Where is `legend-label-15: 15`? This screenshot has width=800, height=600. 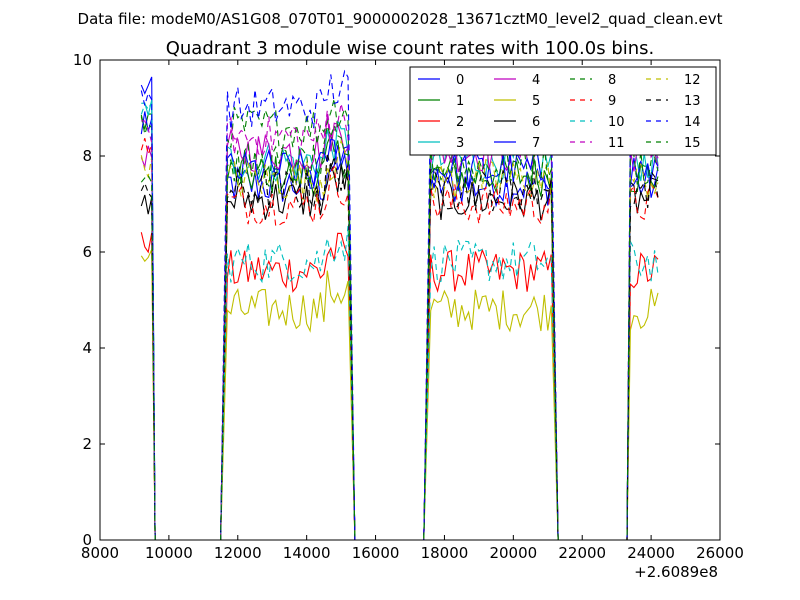
legend-label-15: 15 is located at coordinates (692, 143).